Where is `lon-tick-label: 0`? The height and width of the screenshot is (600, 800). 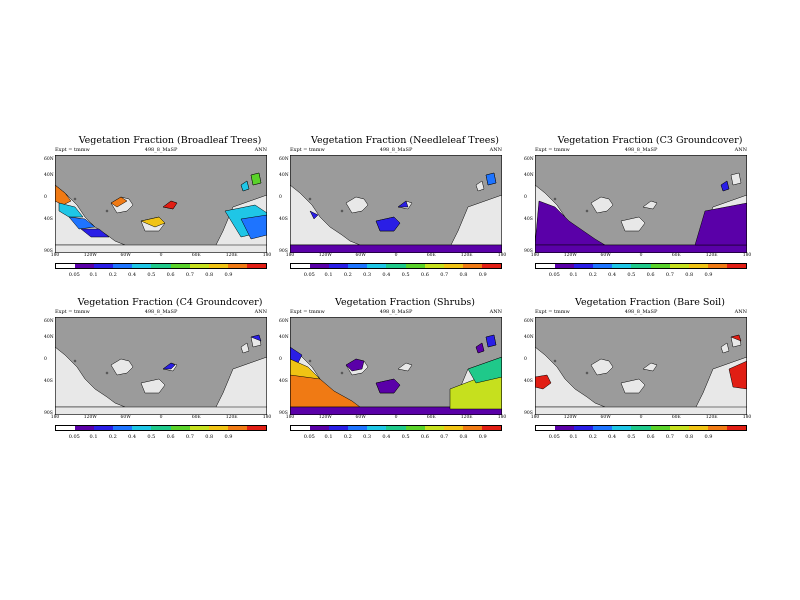 lon-tick-label: 0 is located at coordinates (396, 255).